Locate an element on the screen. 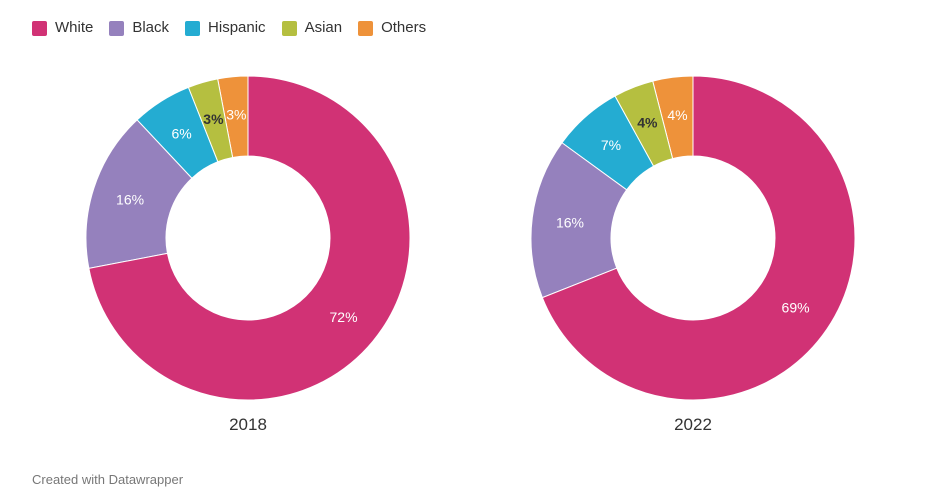  legend-item-others: Others is located at coordinates (392, 28).